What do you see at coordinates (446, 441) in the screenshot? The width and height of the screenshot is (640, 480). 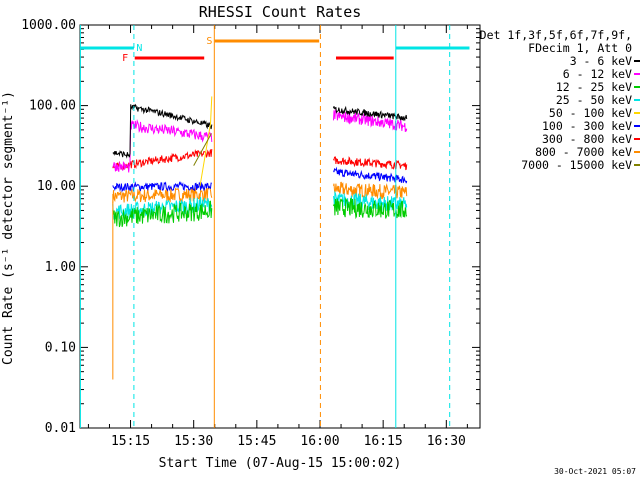 I see `x-tick-label: 16:30` at bounding box center [446, 441].